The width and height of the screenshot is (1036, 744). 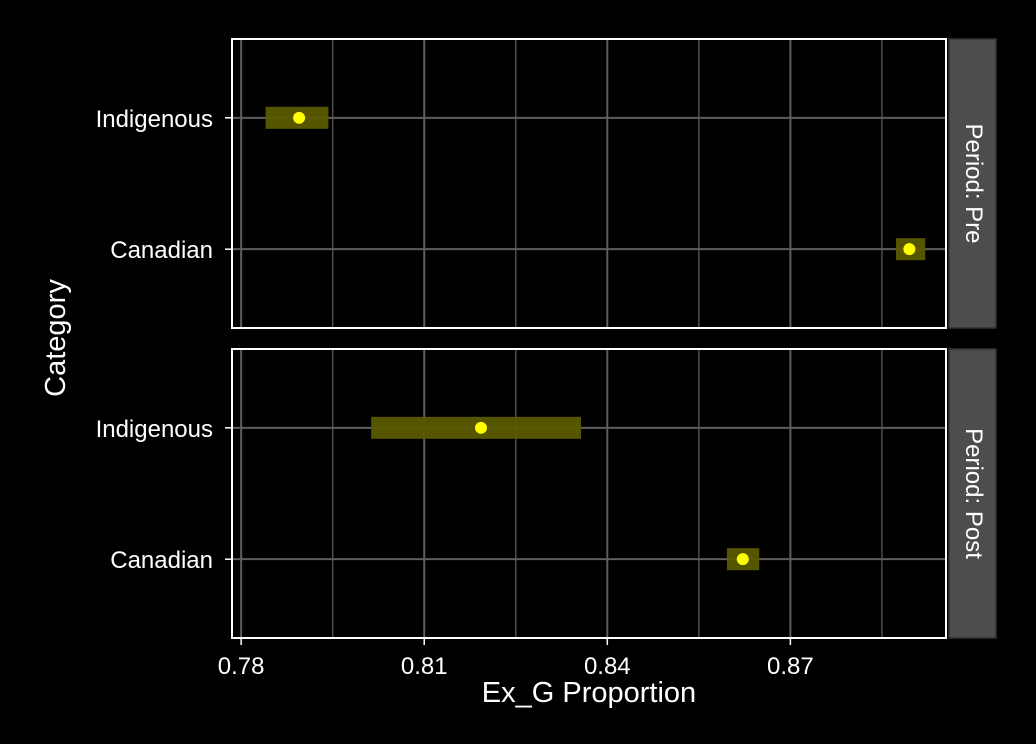 What do you see at coordinates (241, 666) in the screenshot?
I see `x-tick-label: 0.78` at bounding box center [241, 666].